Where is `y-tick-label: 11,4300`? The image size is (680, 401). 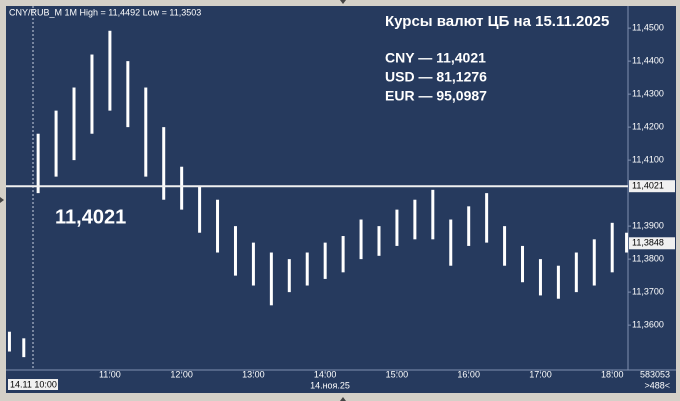
y-tick-label: 11,4300 is located at coordinates (648, 94).